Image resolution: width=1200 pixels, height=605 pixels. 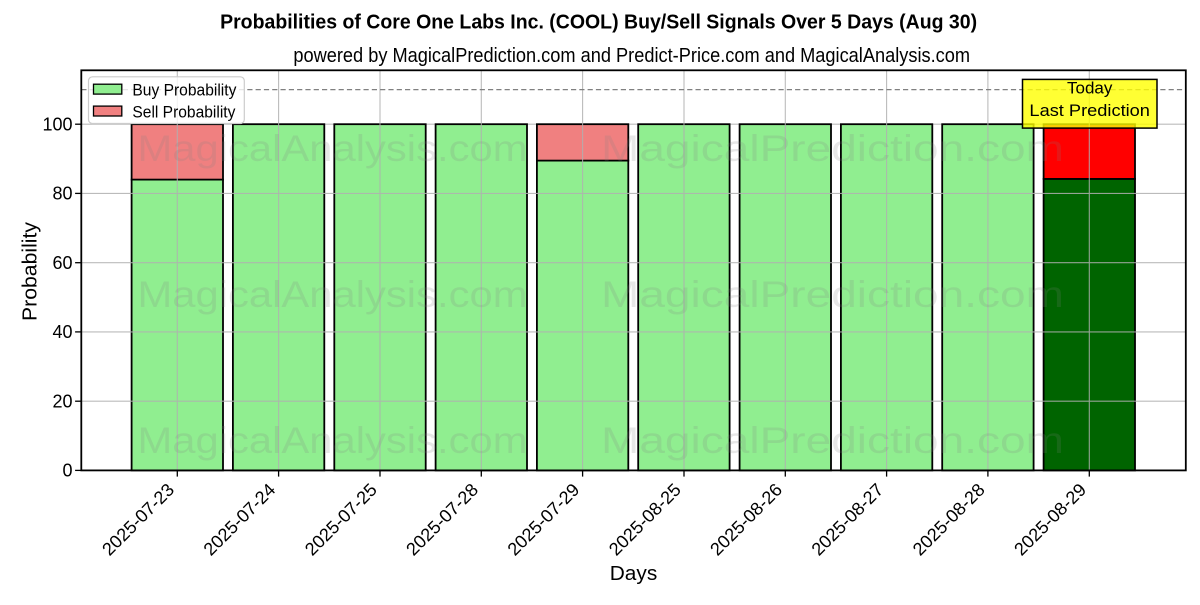 I want to click on svg-text: Today, so click(x=1090, y=87).